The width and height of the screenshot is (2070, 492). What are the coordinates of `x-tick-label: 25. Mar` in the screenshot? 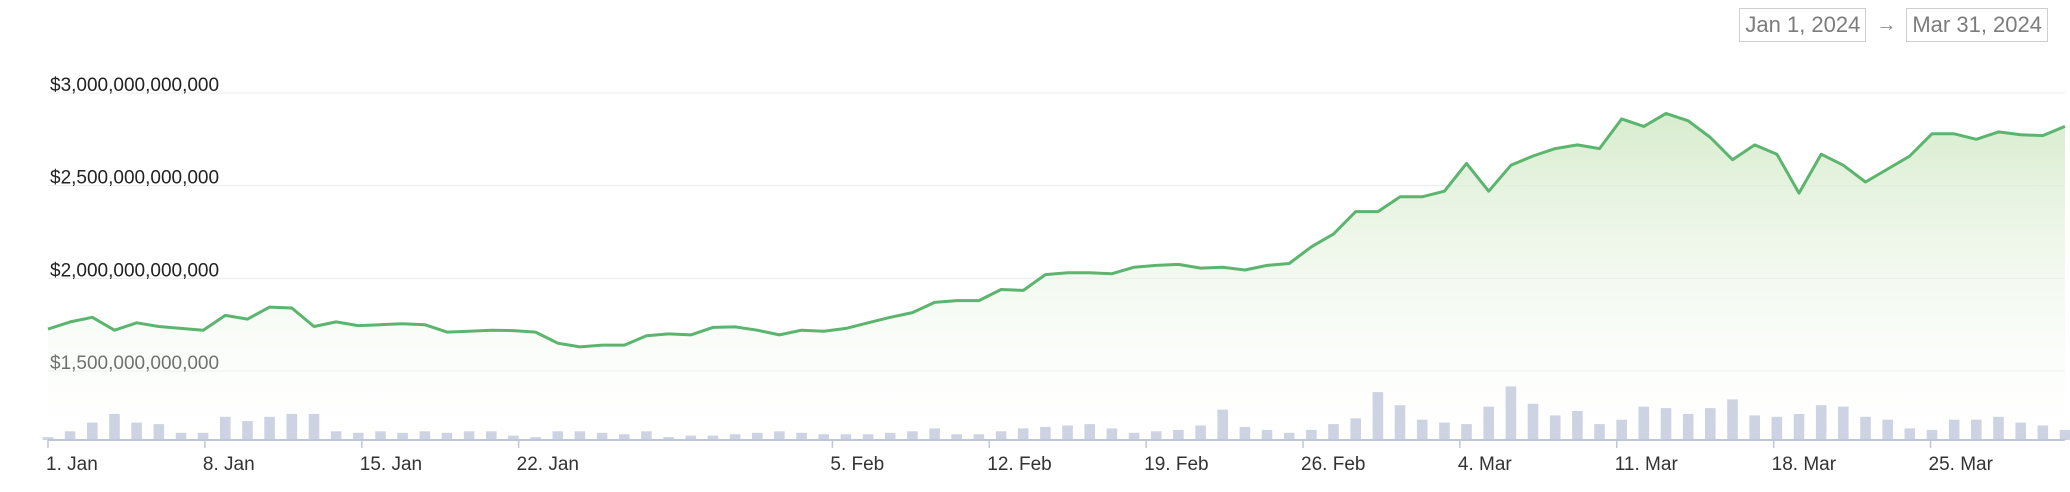 It's located at (1961, 464).